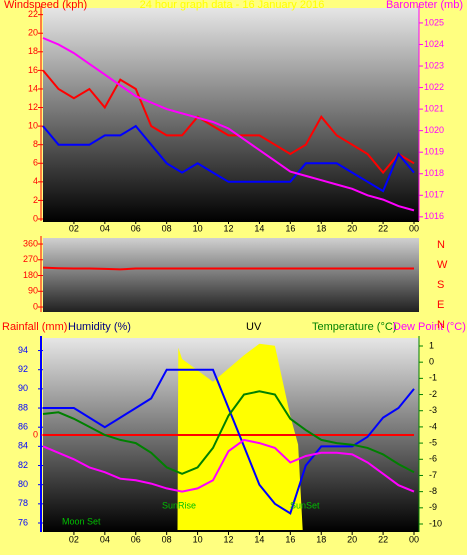 The width and height of the screenshot is (467, 555). I want to click on direction-label: W, so click(442, 265).